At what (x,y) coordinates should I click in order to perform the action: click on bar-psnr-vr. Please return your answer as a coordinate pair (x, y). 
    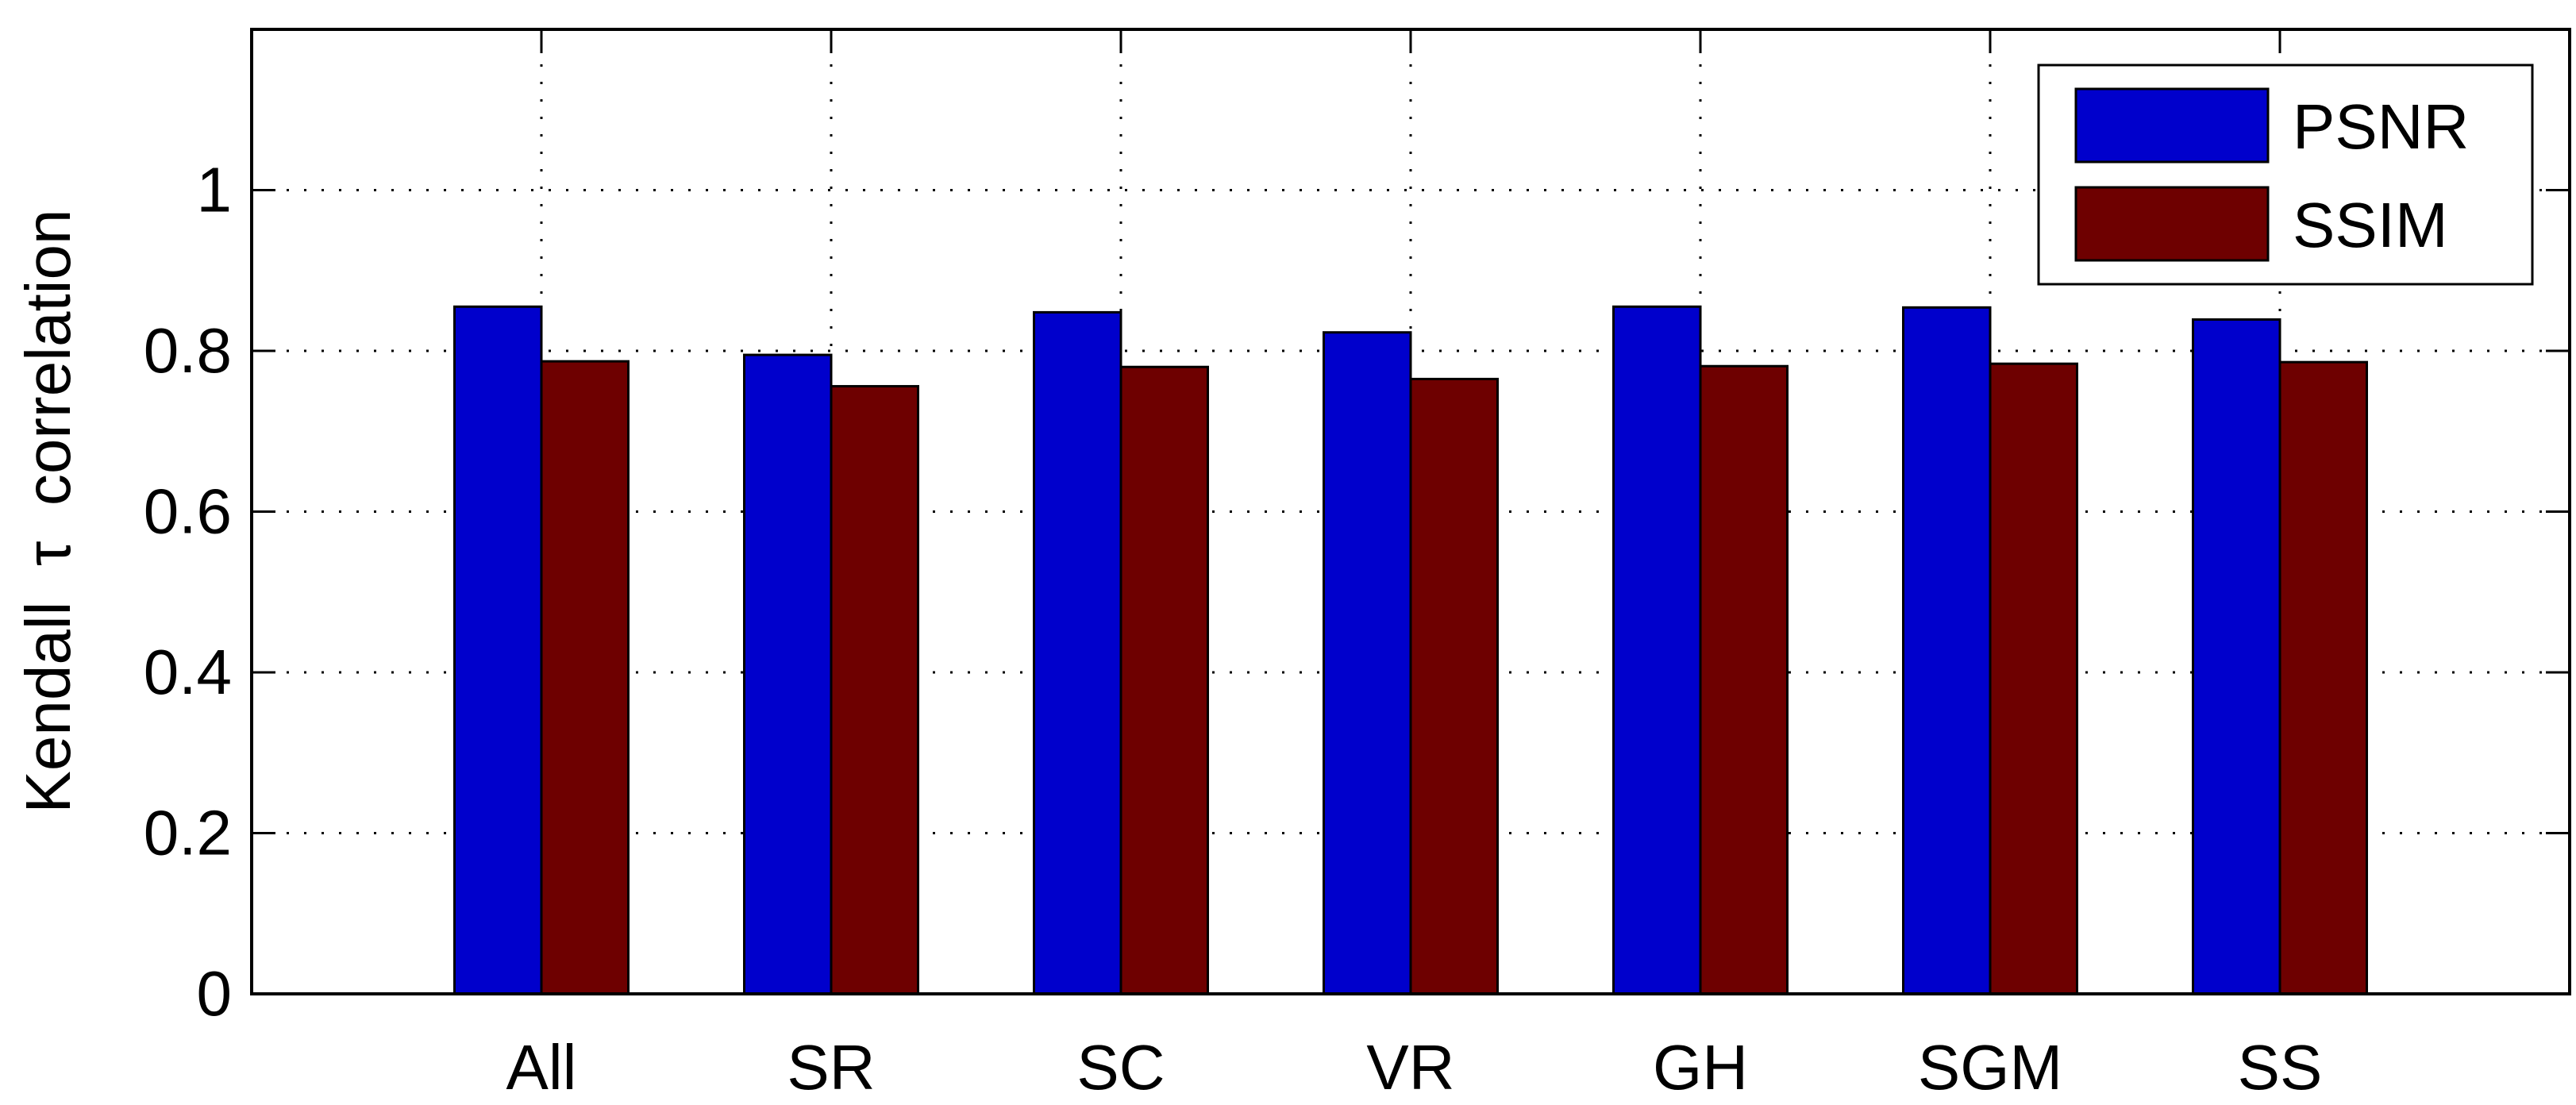
    Looking at the image, I should click on (1367, 663).